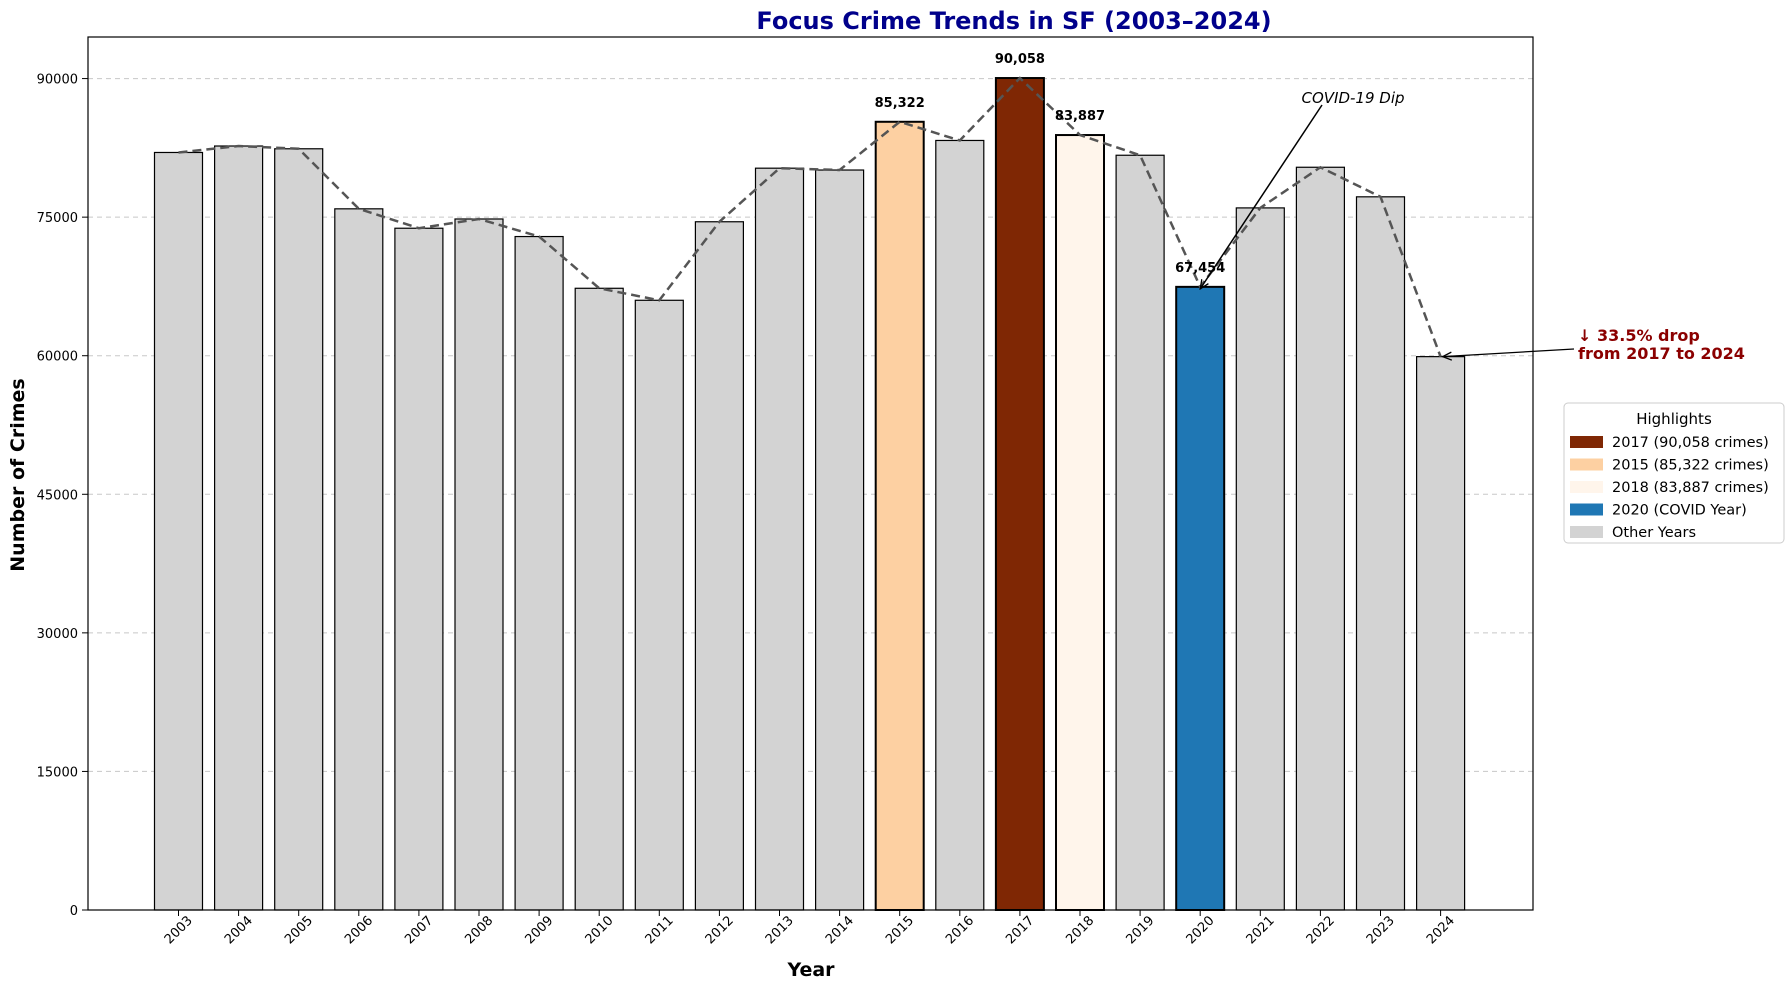 The height and width of the screenshot is (989, 1792). I want to click on x-tick-label: 2024, so click(1441, 930).